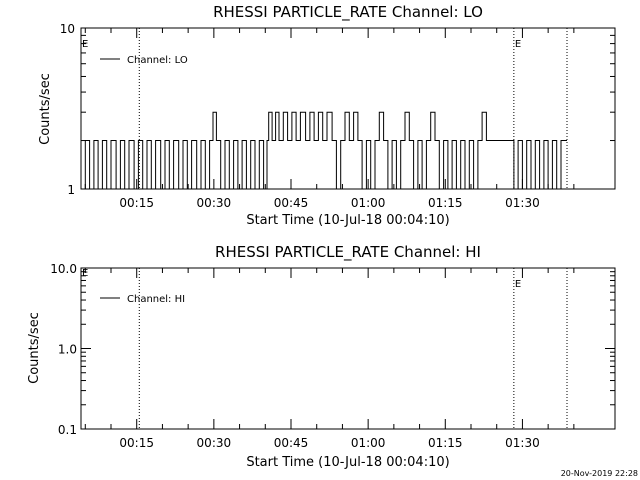 The width and height of the screenshot is (640, 480). I want to click on y-tick-label: 0.1, so click(67, 430).